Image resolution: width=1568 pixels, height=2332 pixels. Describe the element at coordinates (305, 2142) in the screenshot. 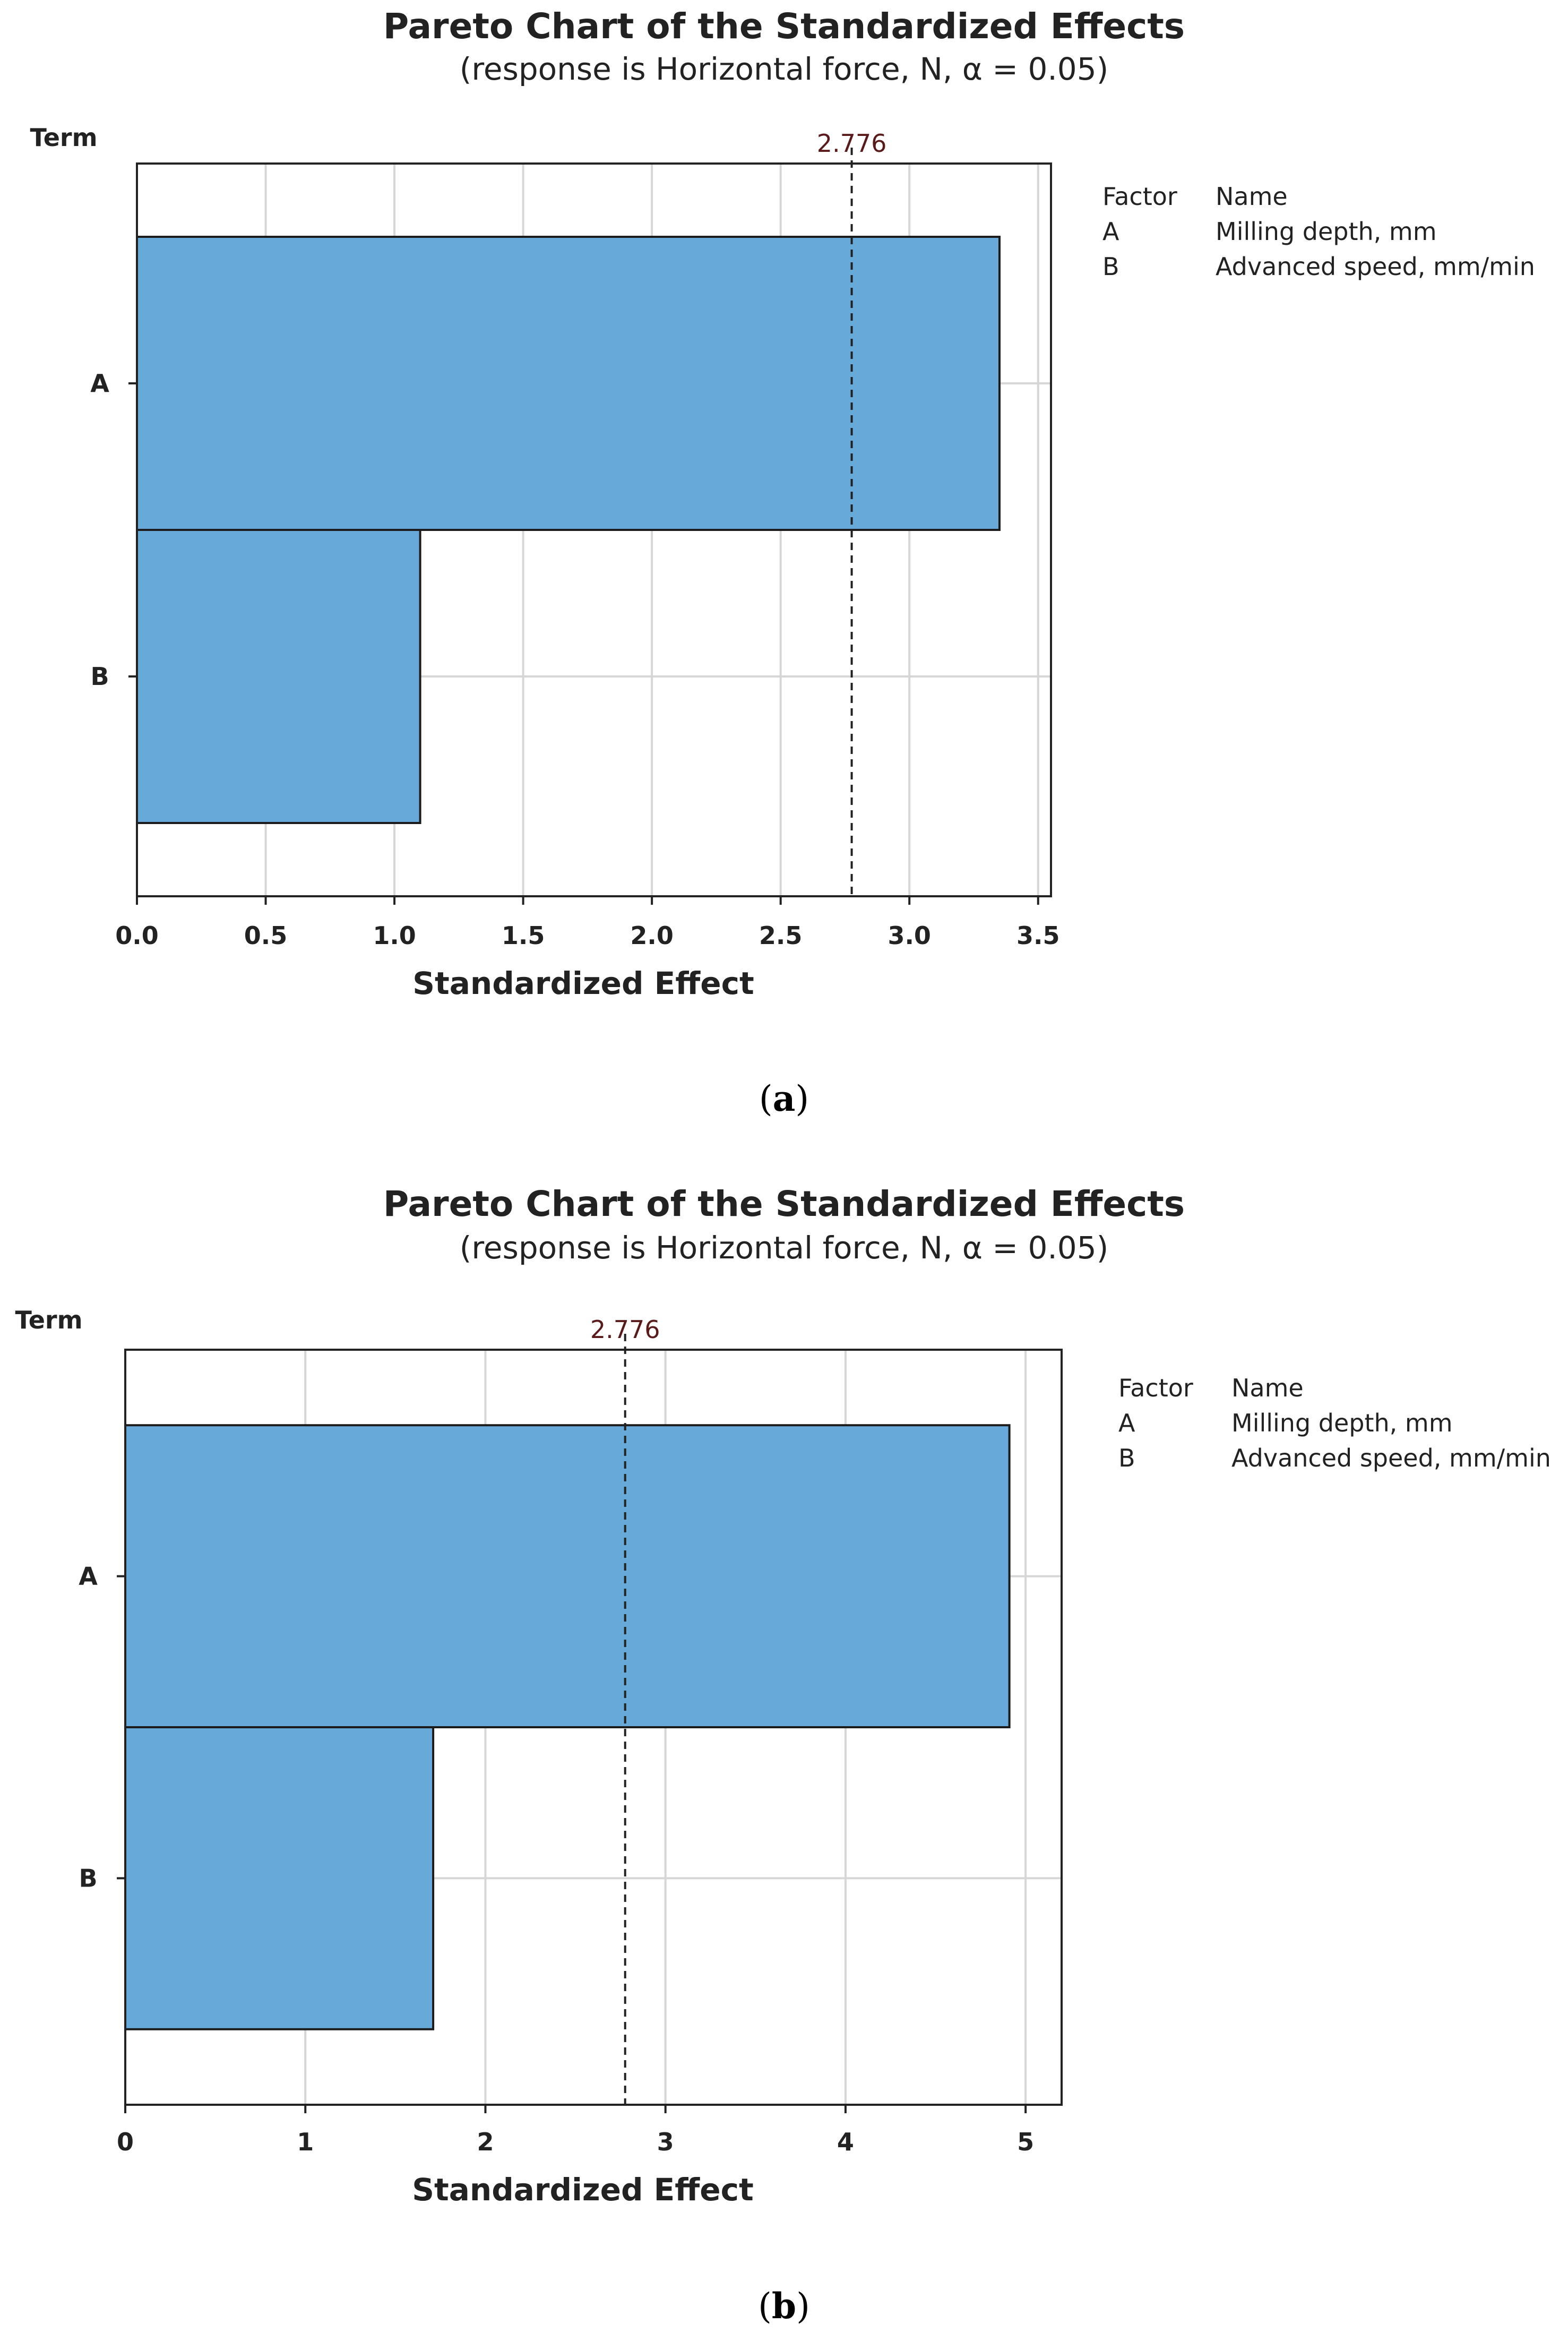

I see `x-tick-label: 1` at that location.